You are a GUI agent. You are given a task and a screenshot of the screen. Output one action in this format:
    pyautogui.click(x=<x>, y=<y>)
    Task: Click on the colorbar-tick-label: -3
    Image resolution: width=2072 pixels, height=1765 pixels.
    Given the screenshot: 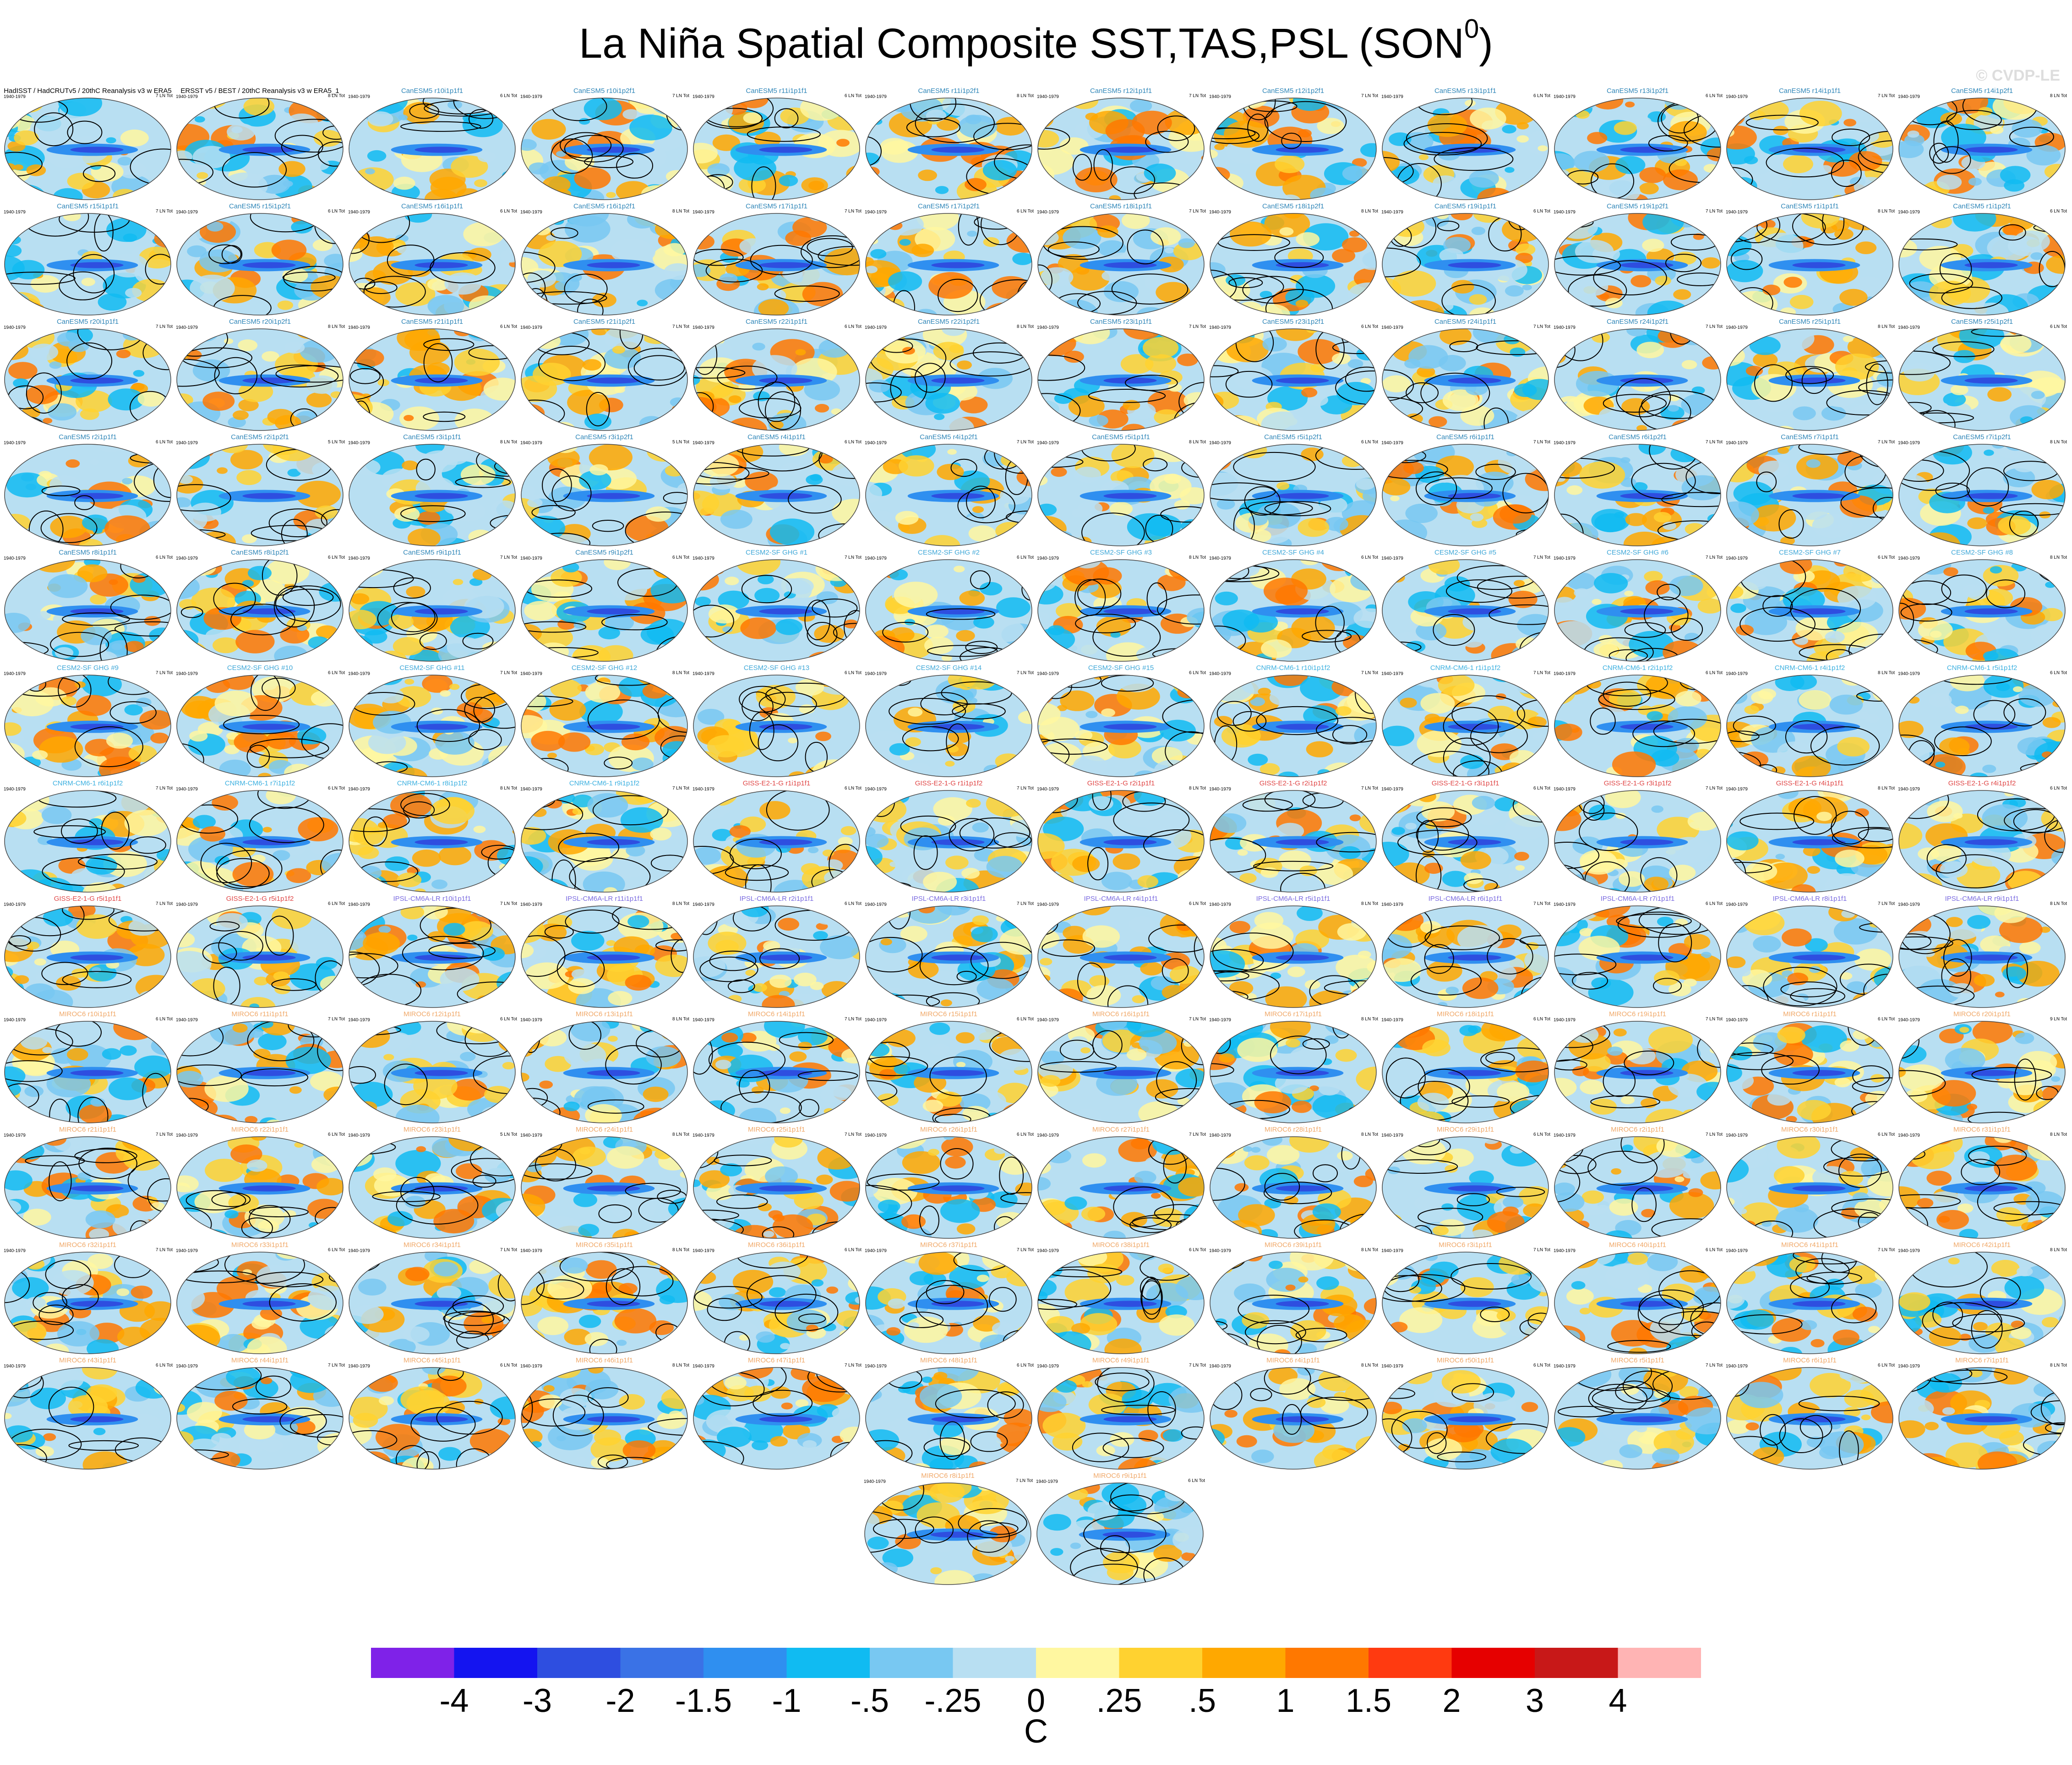 What is the action you would take?
    pyautogui.click(x=537, y=1701)
    